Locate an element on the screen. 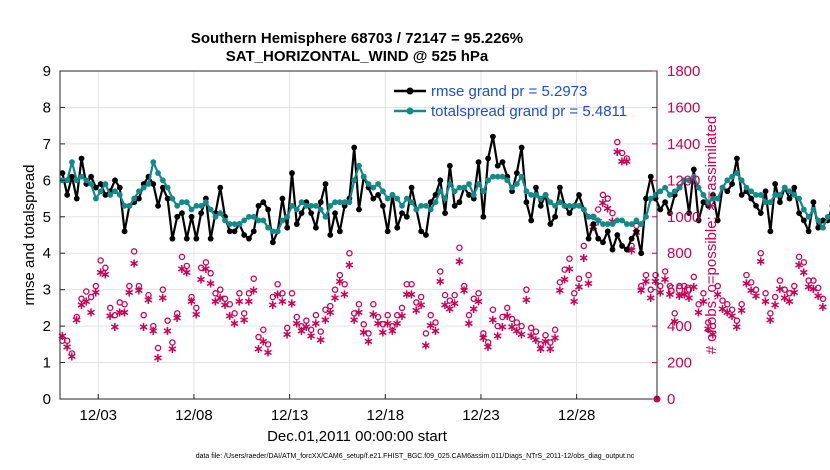  y2-tick-label: 1600 is located at coordinates (683, 107).